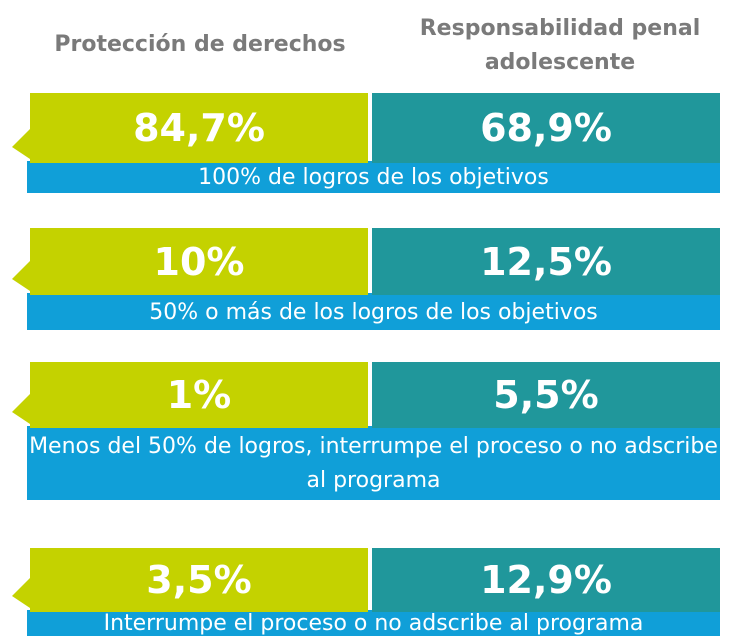 The width and height of the screenshot is (737, 641). I want to click on left-value: 1%, so click(199, 395).